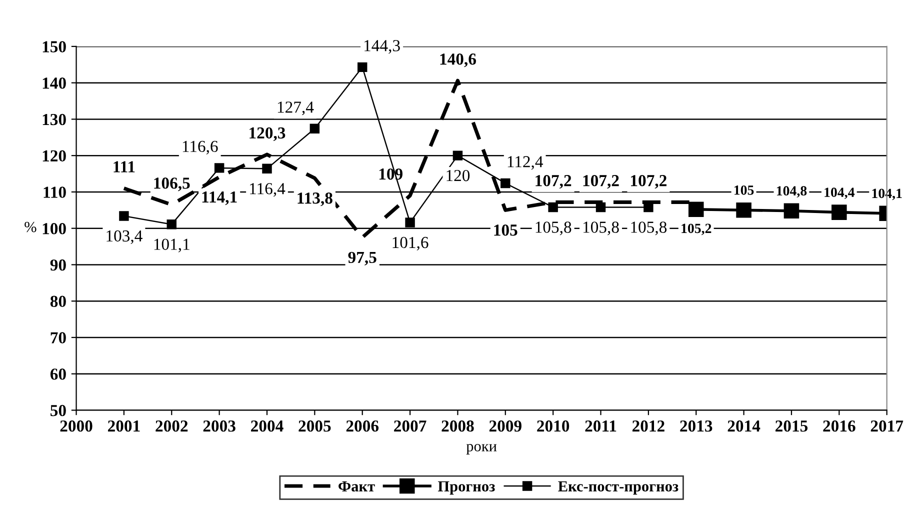 The height and width of the screenshot is (516, 919). I want to click on data-label: 114,1, so click(219, 198).